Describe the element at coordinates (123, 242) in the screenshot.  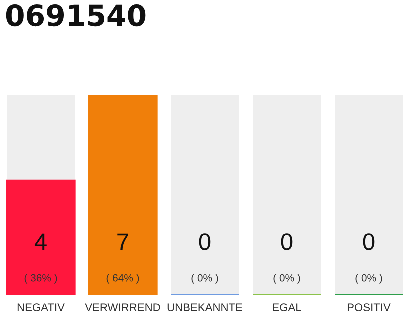
I see `data-label: 7` at that location.